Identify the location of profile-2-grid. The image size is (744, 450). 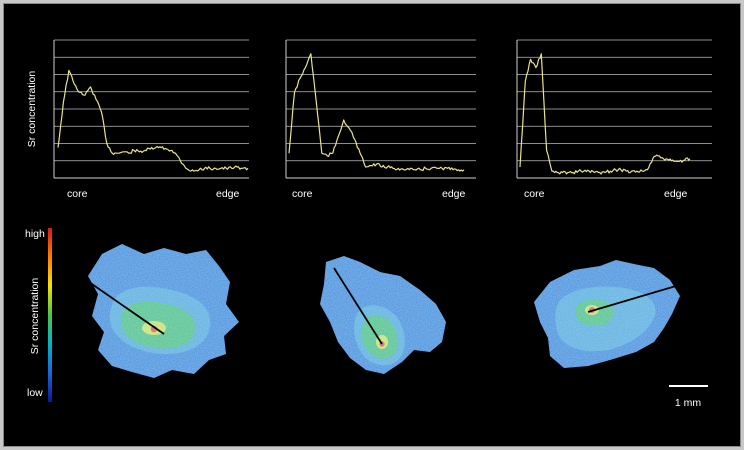
(381, 100).